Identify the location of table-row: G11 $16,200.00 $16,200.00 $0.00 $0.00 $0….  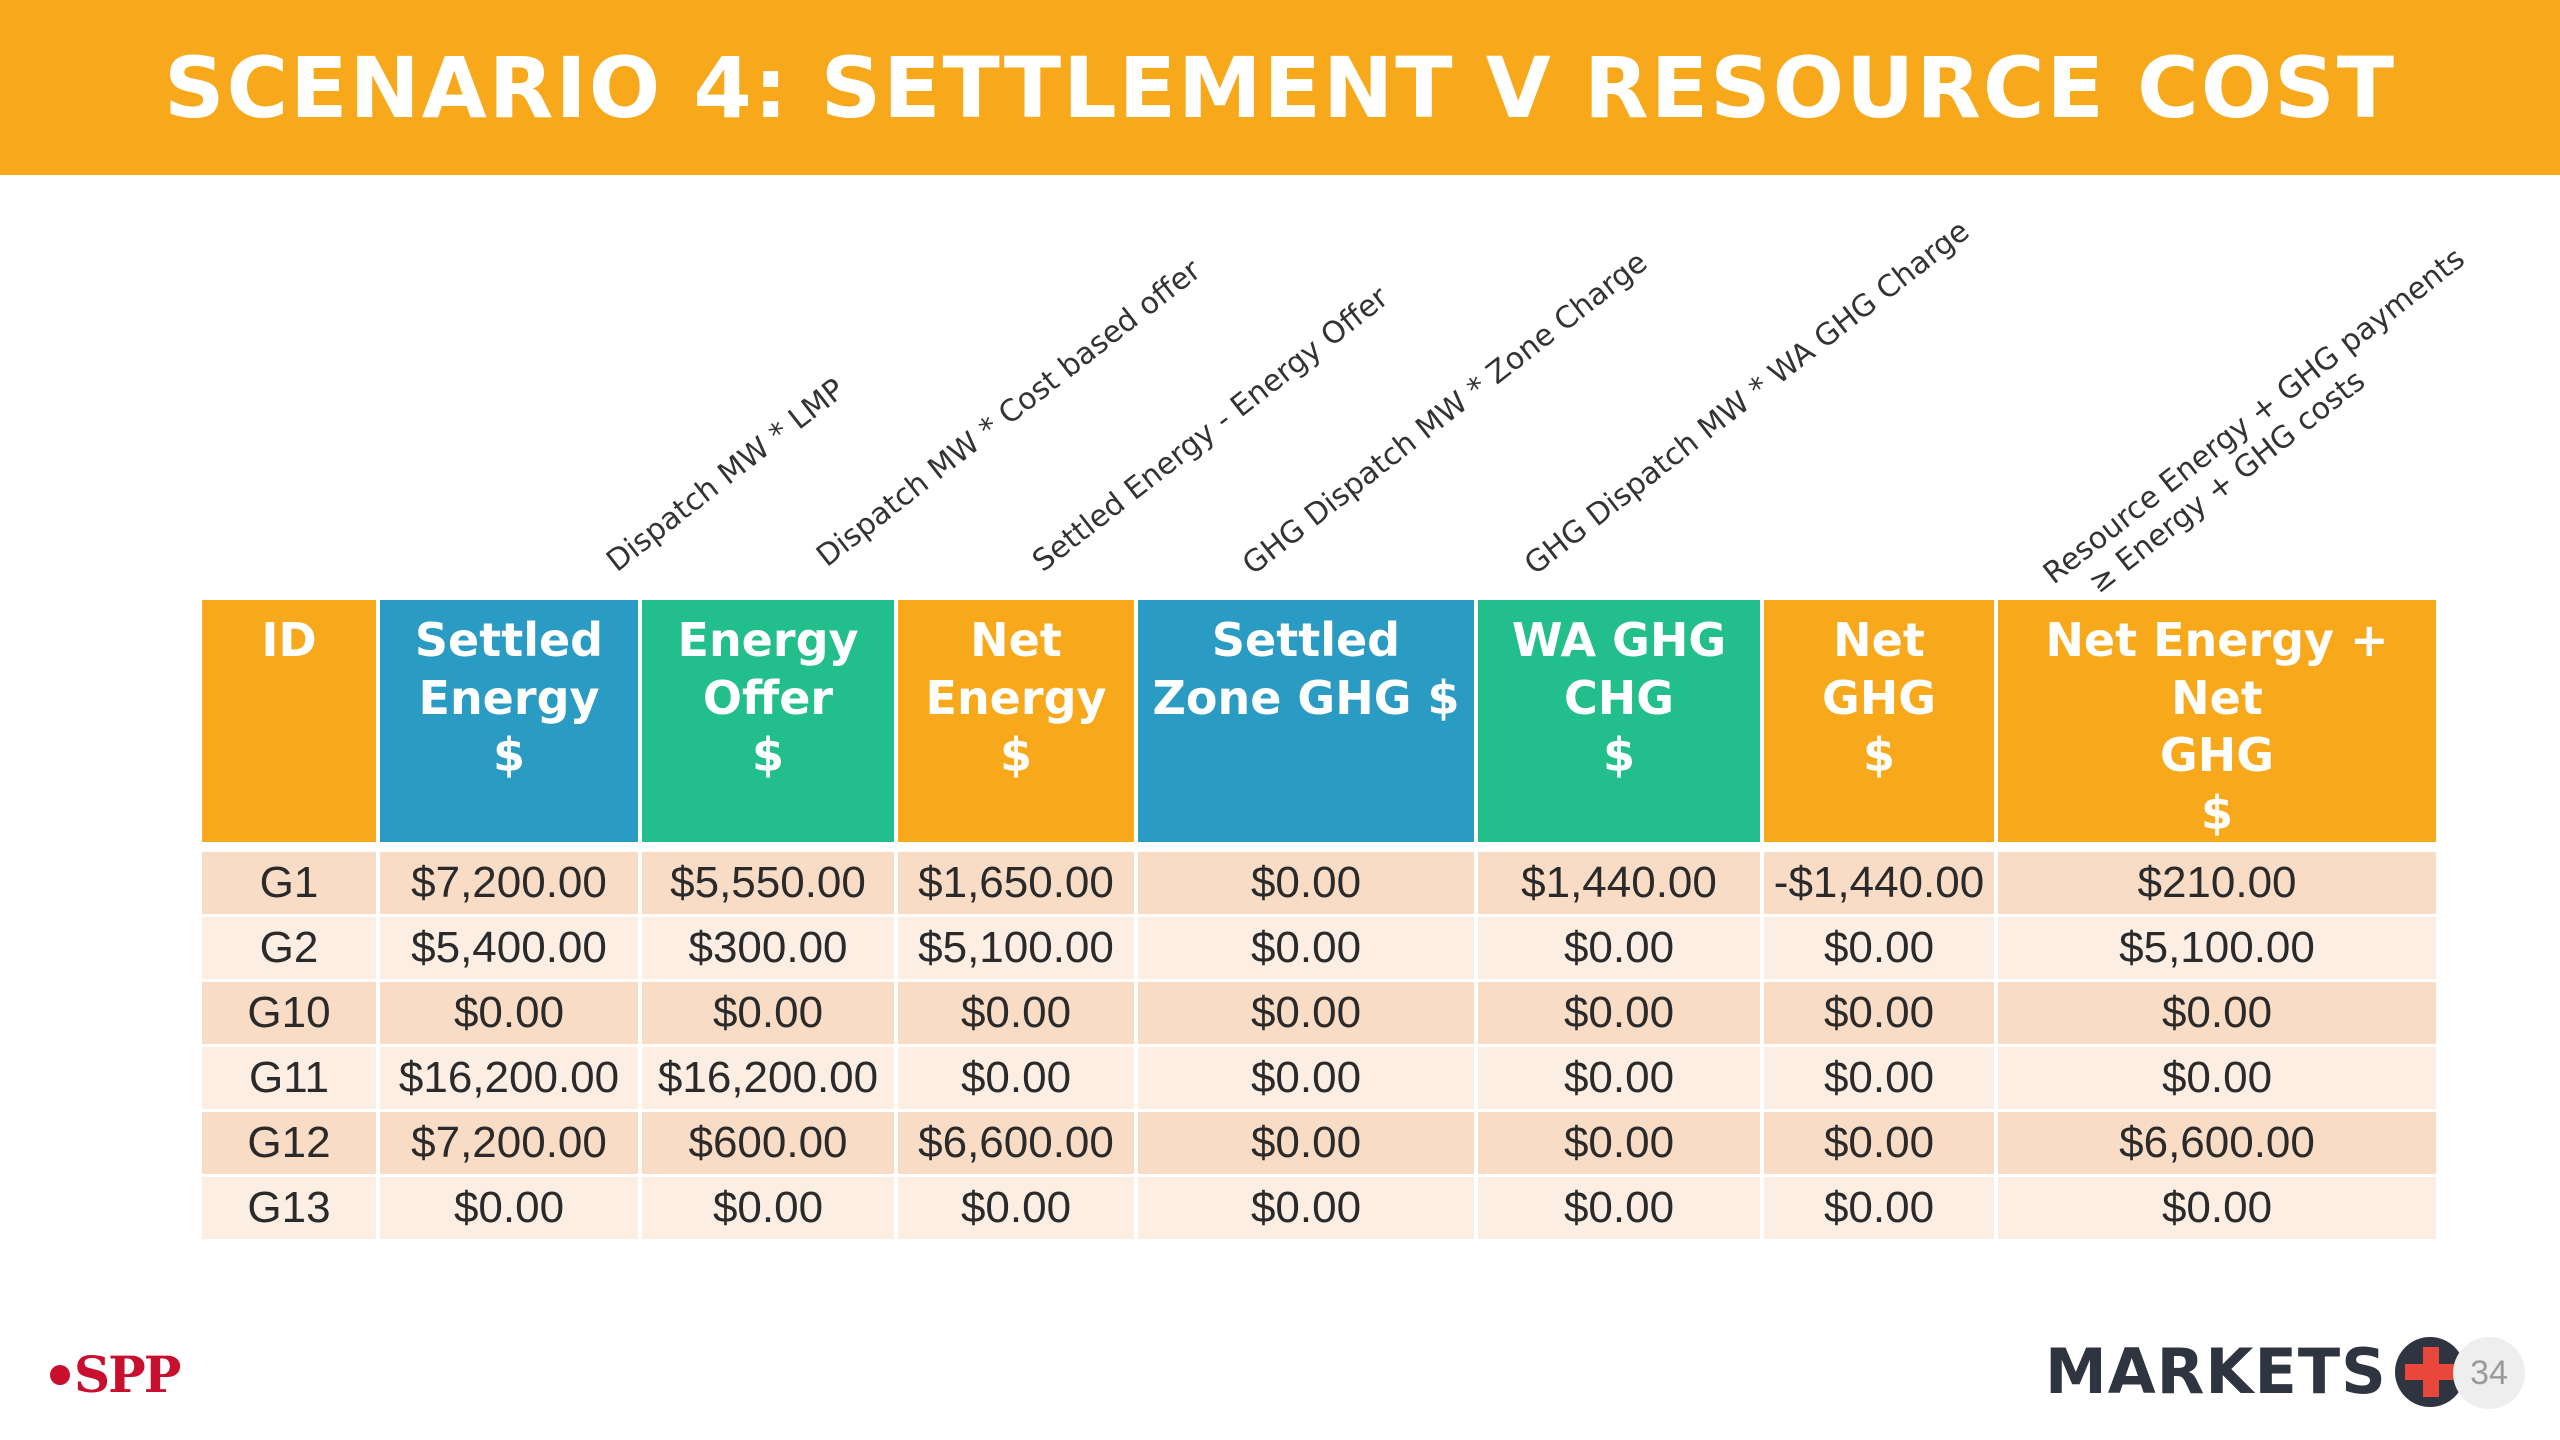
(1319, 1076).